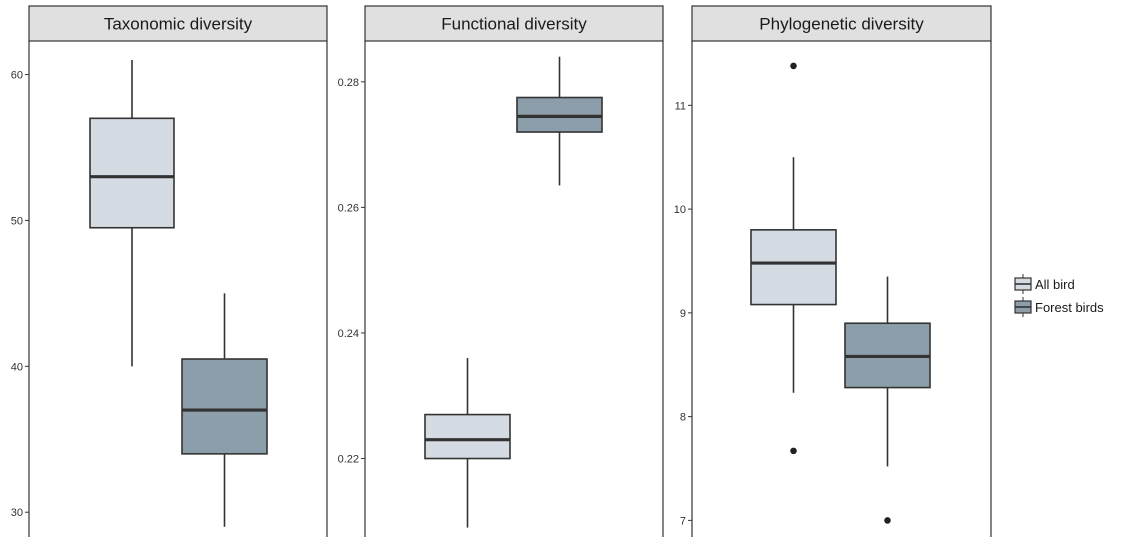 The image size is (1122, 537). Describe the element at coordinates (348, 83) in the screenshot. I see `y-tick-label: 0.28` at that location.